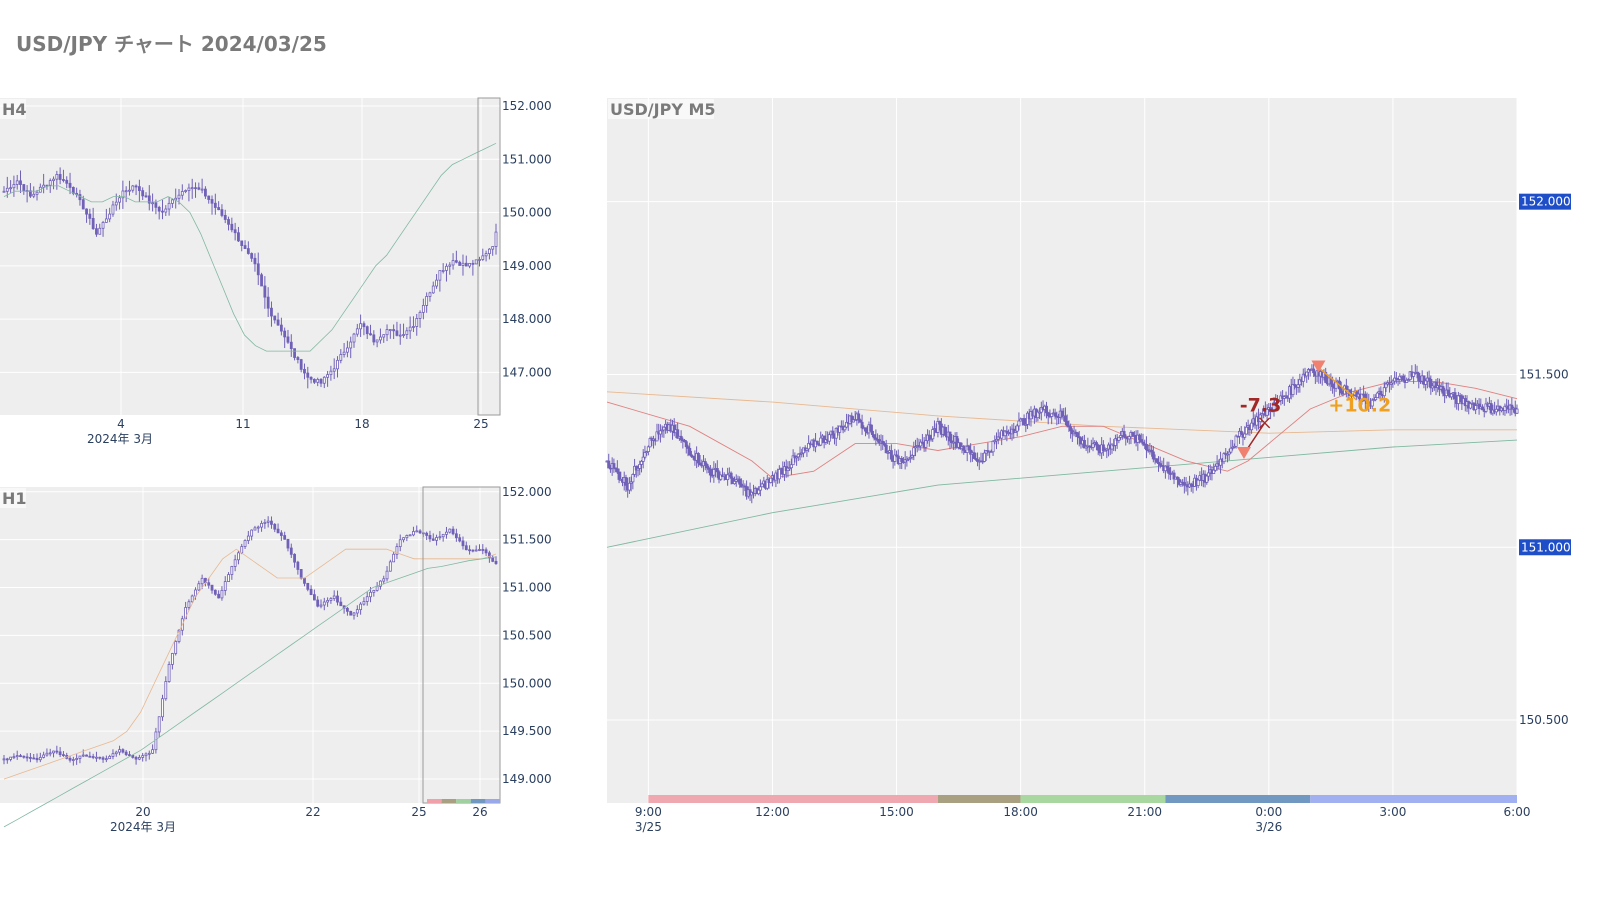 This screenshot has height=900, width=1600. Describe the element at coordinates (1265, 423) in the screenshot. I see `exit-marker` at that location.